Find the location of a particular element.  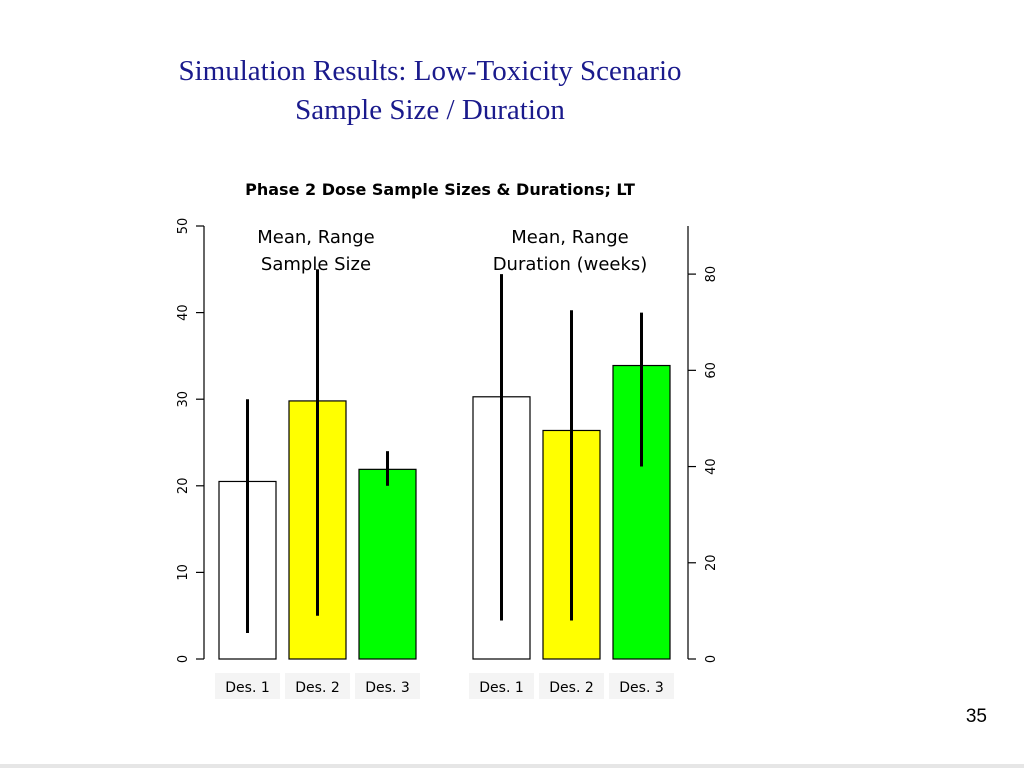

panel-1-tick-label-0: 0 is located at coordinates (183, 659).